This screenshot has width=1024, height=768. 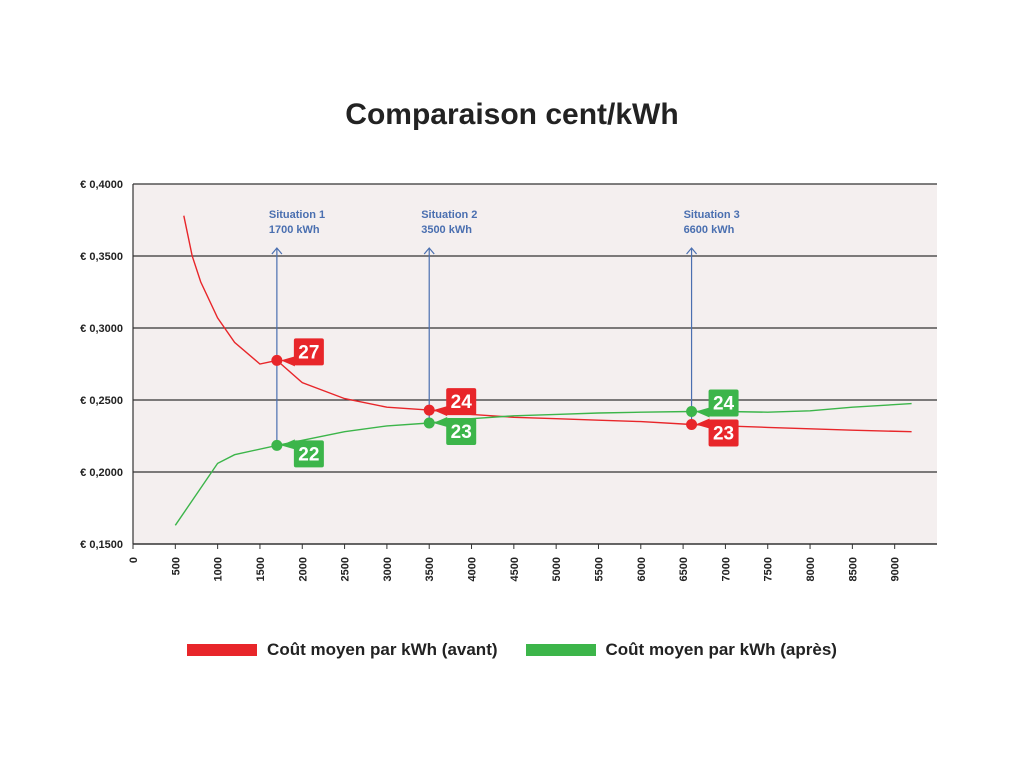 I want to click on data-label-apres: 23, so click(x=461, y=432).